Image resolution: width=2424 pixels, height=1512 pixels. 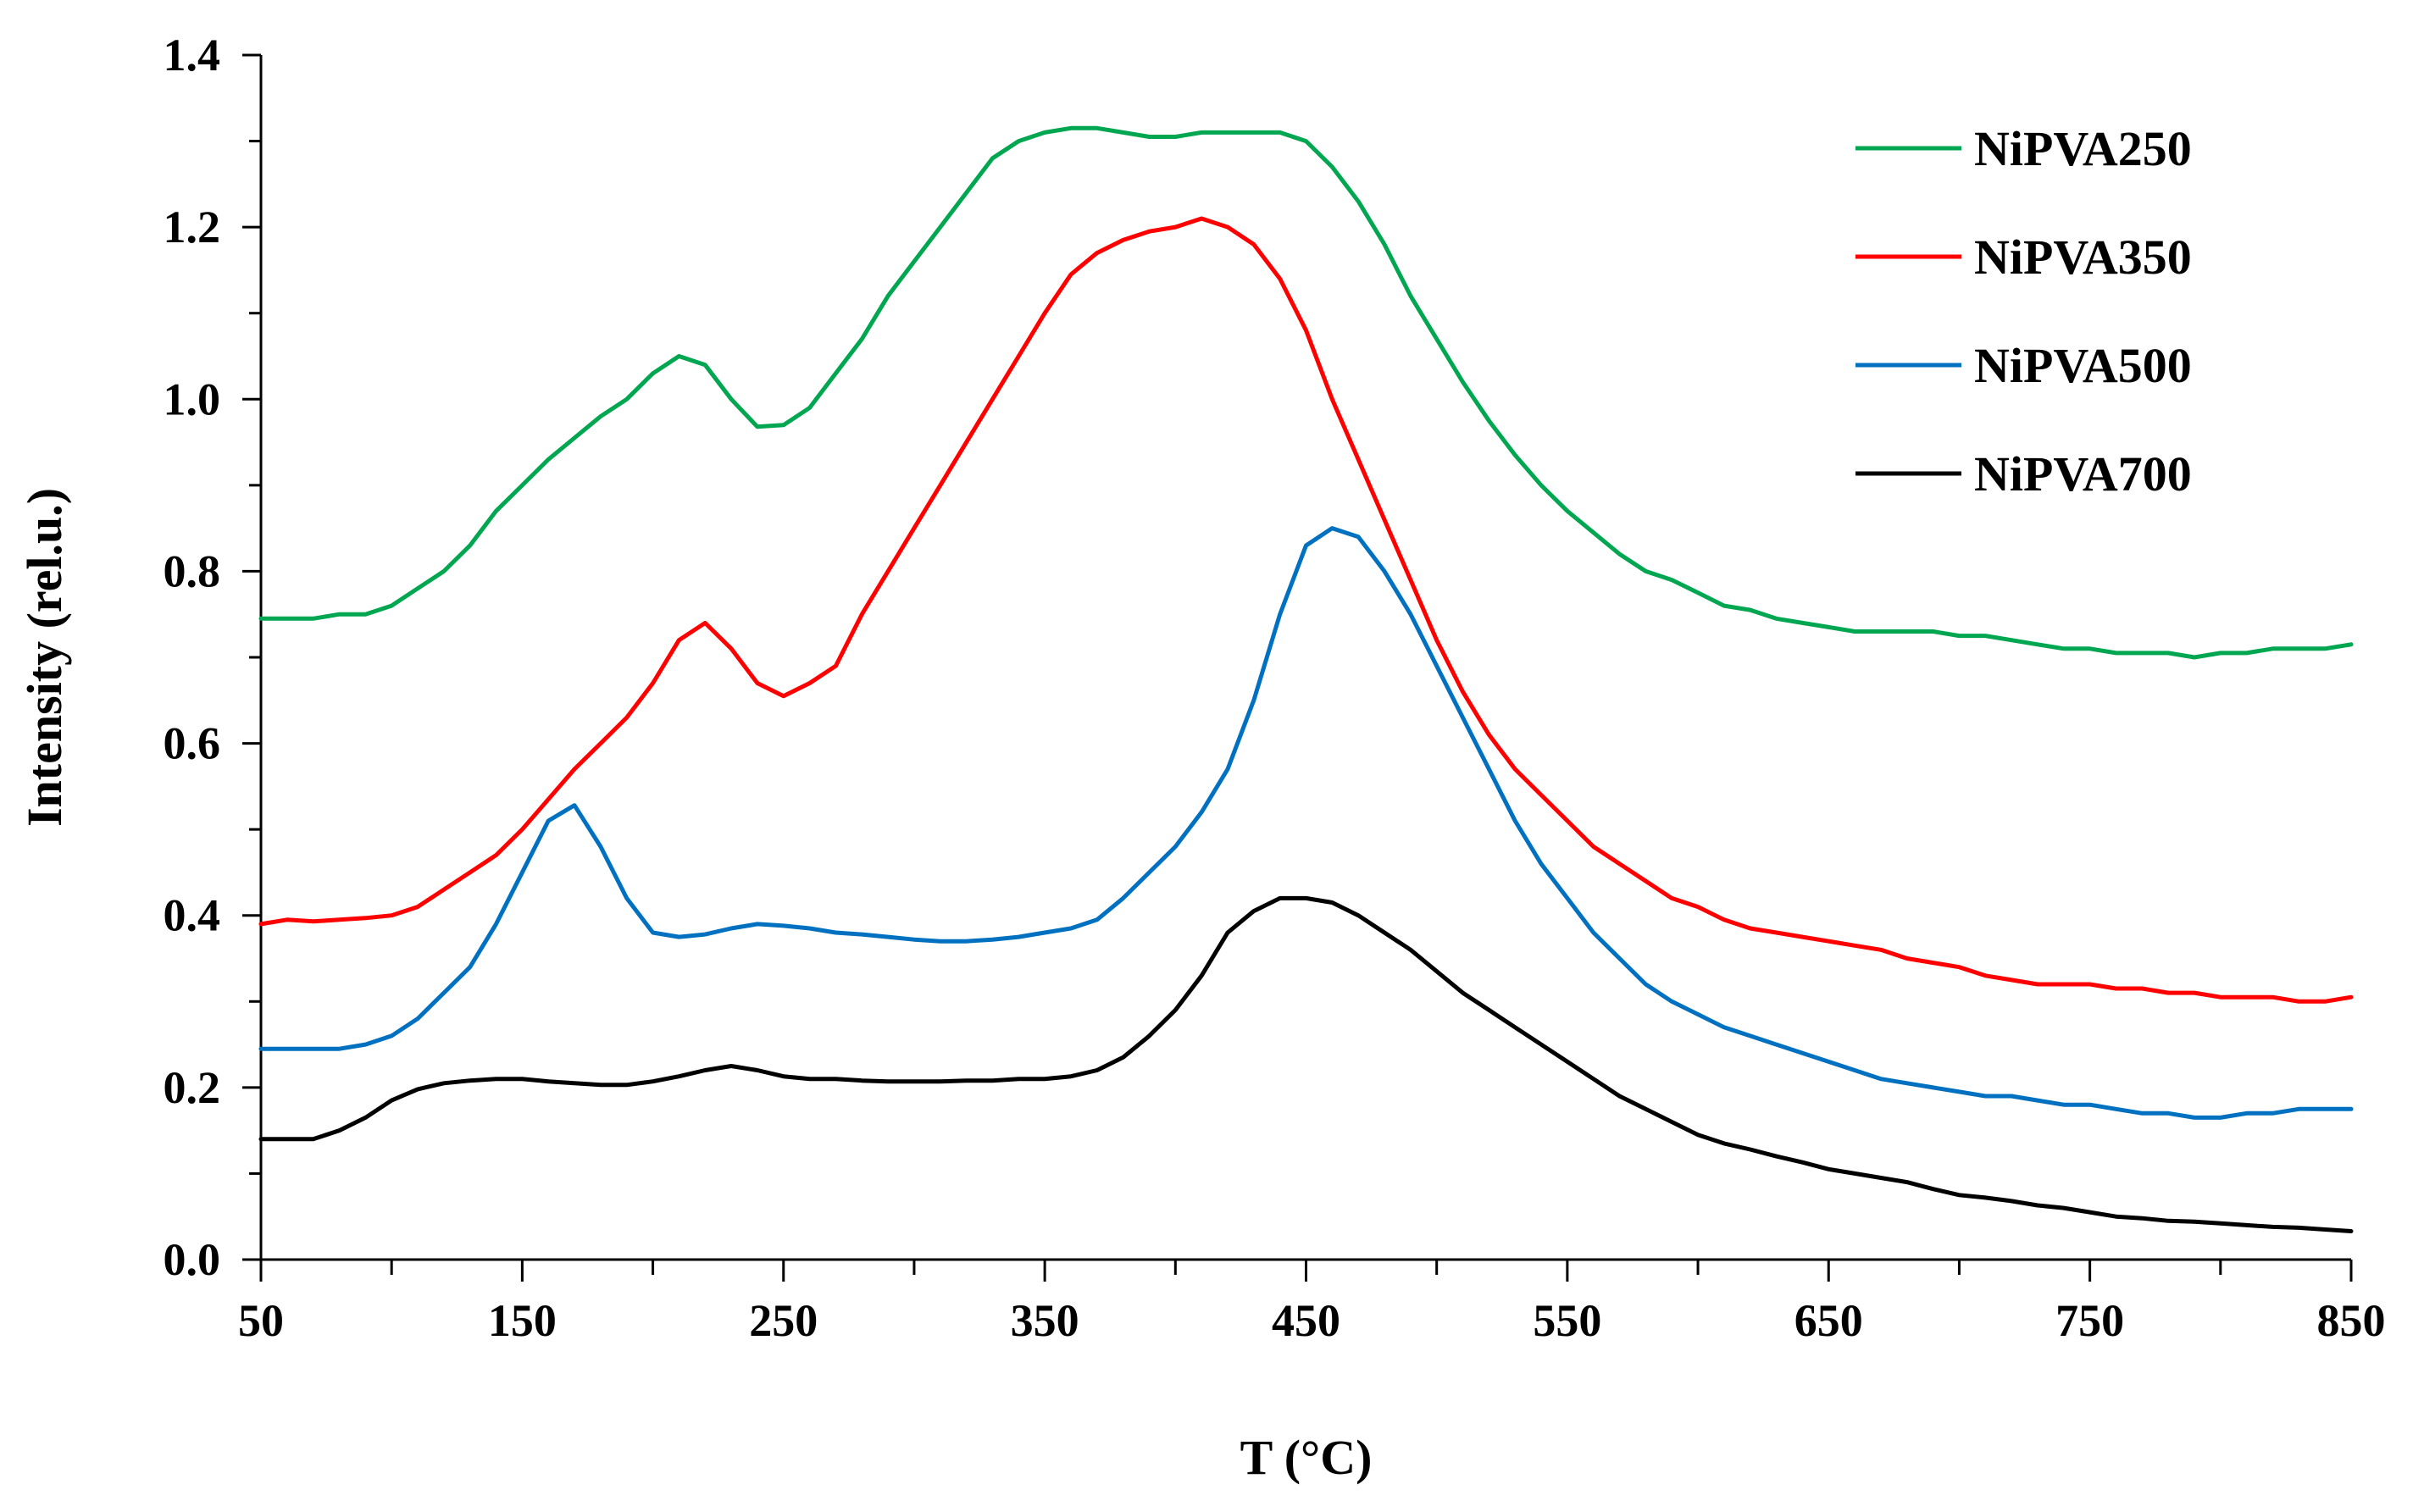 I want to click on x-tick-label: 350, so click(x=1045, y=1320).